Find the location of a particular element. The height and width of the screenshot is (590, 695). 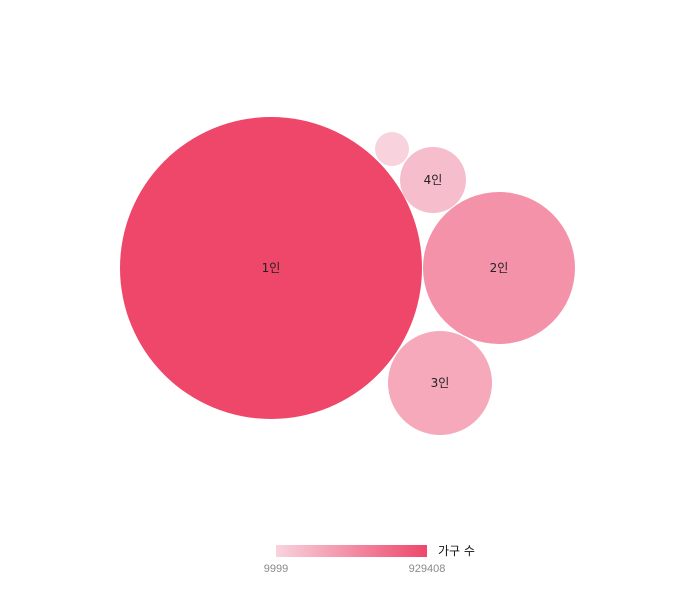

bubble-label-1인: 1인 is located at coordinates (271, 268).